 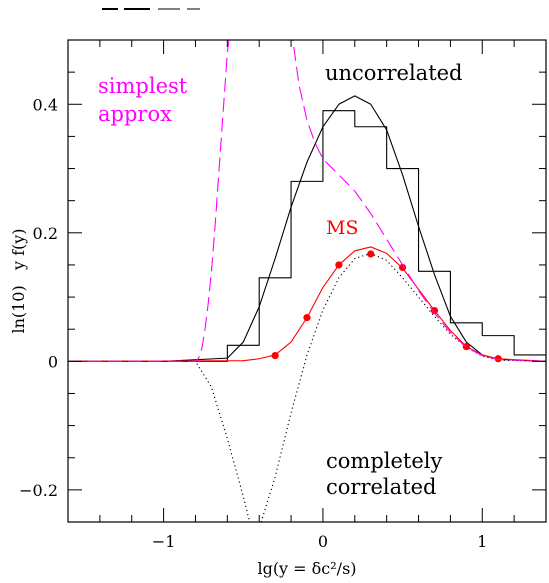 I want to click on annotation-uncorrelated: uncorrelated, so click(x=394, y=73).